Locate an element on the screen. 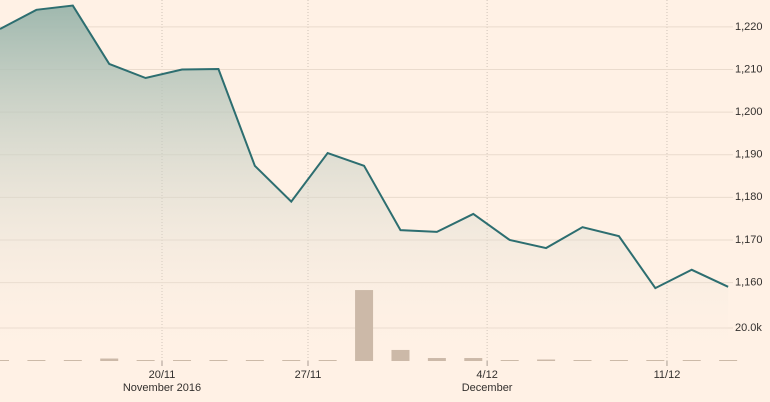 This screenshot has height=402, width=770. x-tick-label: 27/11 is located at coordinates (308, 375).